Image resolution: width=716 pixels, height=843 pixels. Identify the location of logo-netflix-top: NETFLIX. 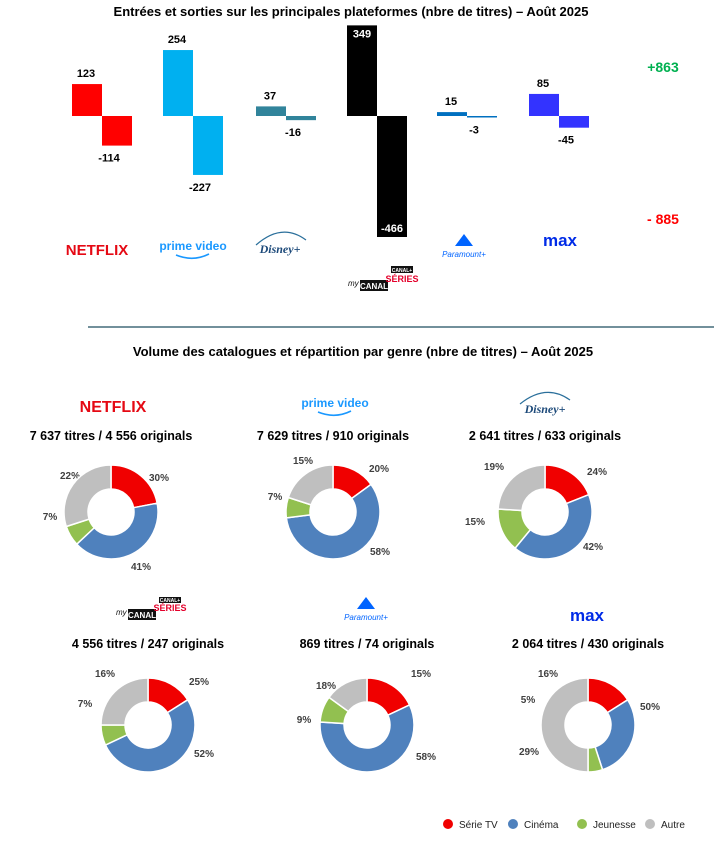
(97, 250).